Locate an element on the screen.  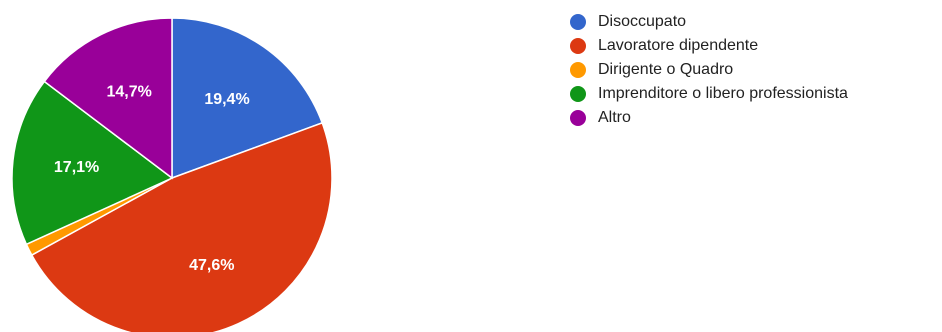
slice-label-imprenditore-o-libero-professionista: 17,1% is located at coordinates (76, 167).